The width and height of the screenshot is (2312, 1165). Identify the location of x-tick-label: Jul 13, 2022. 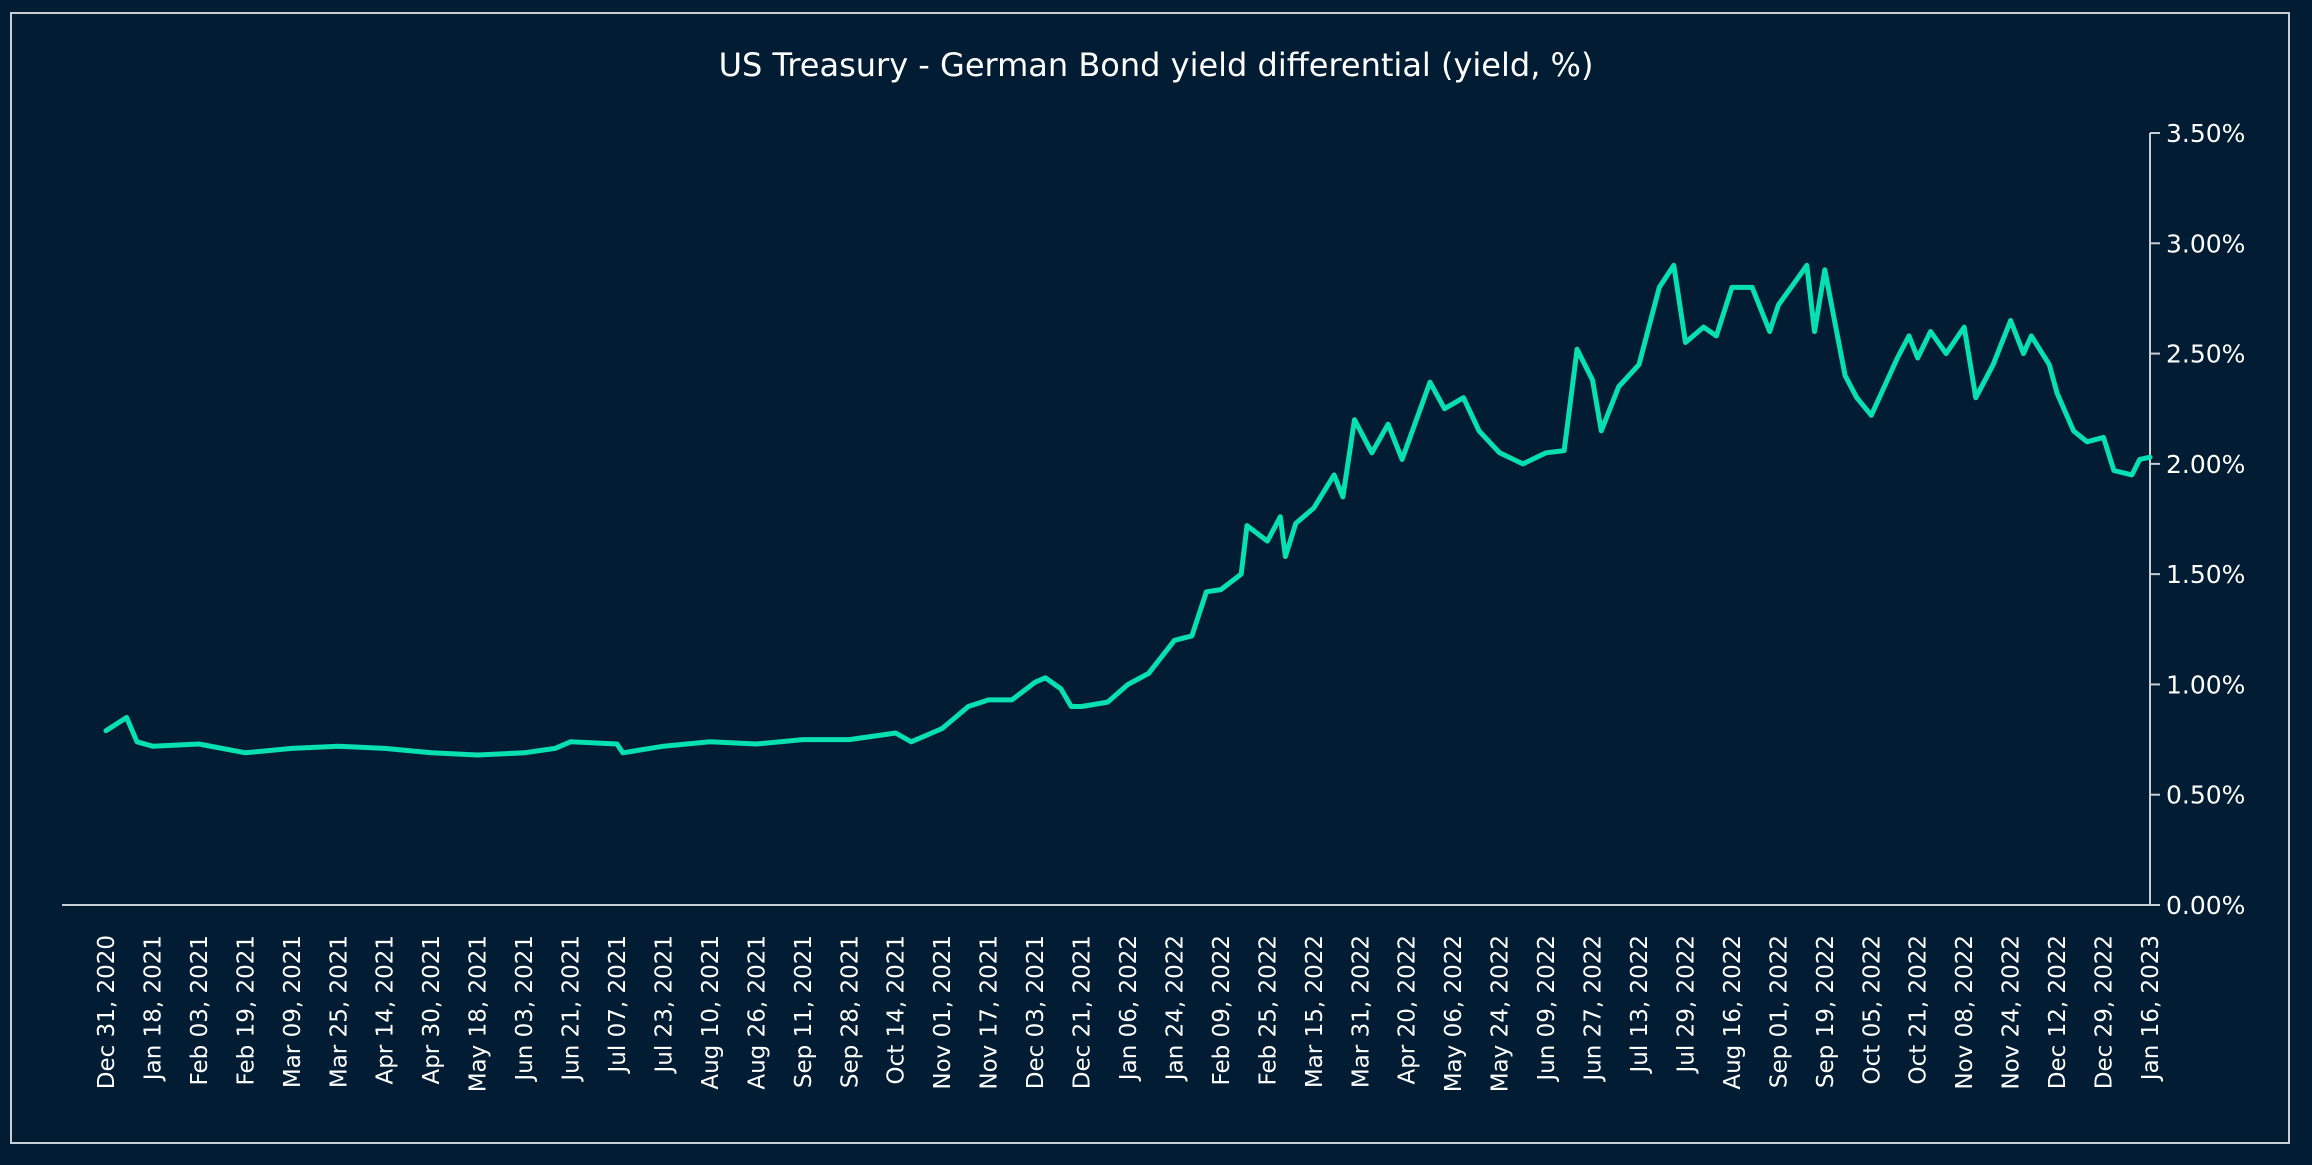
(1640, 1004).